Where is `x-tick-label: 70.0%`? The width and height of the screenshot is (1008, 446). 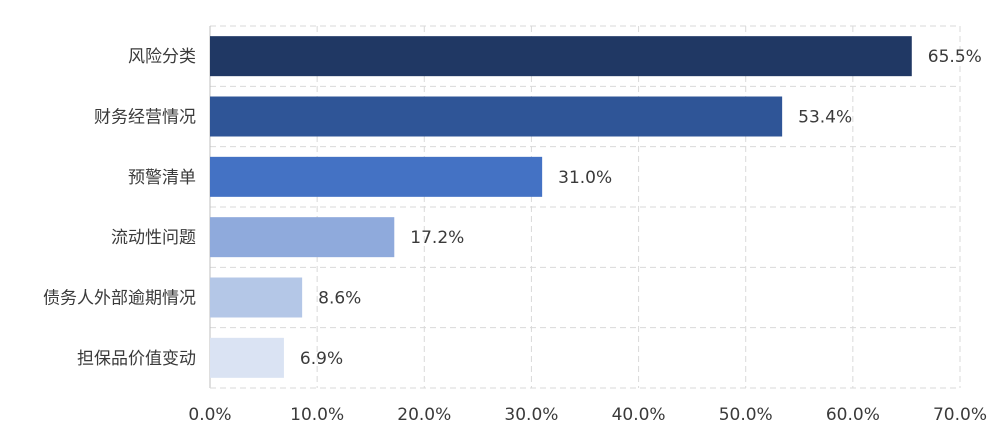 x-tick-label: 70.0% is located at coordinates (960, 415).